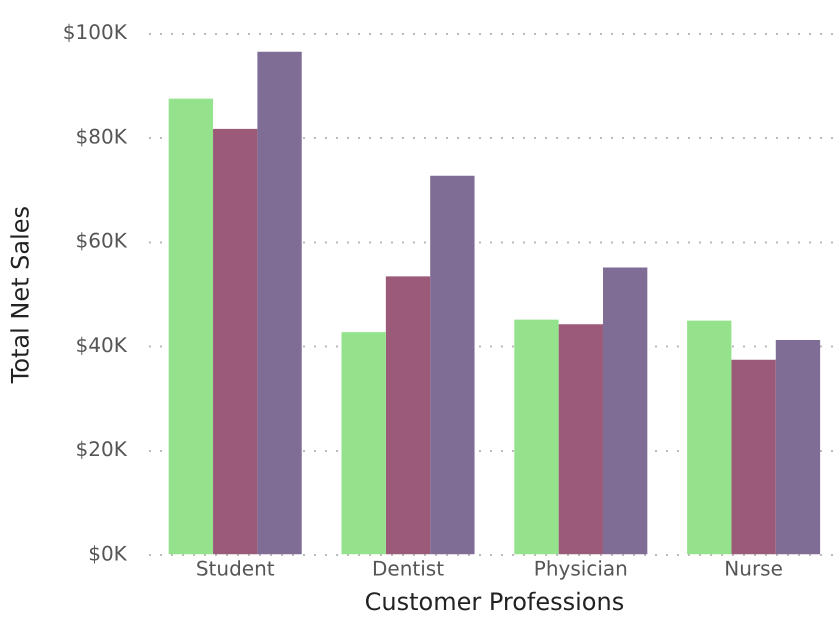 Image resolution: width=840 pixels, height=626 pixels. Describe the element at coordinates (581, 568) in the screenshot. I see `x-tick-label: Physician` at that location.